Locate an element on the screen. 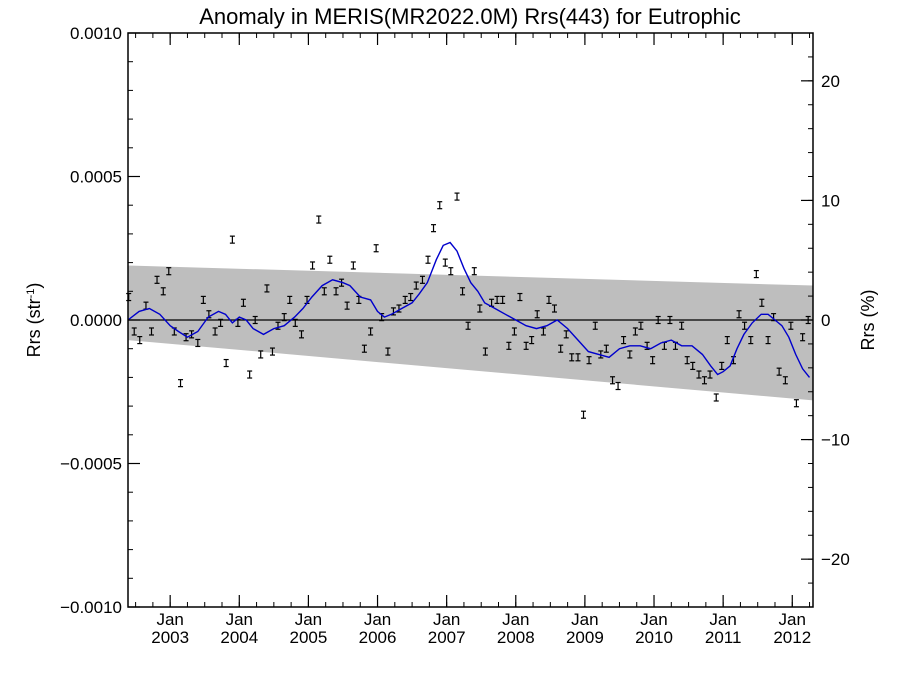 Image resolution: width=900 pixels, height=675 pixels. x-tick-year: 2005 is located at coordinates (308, 637).